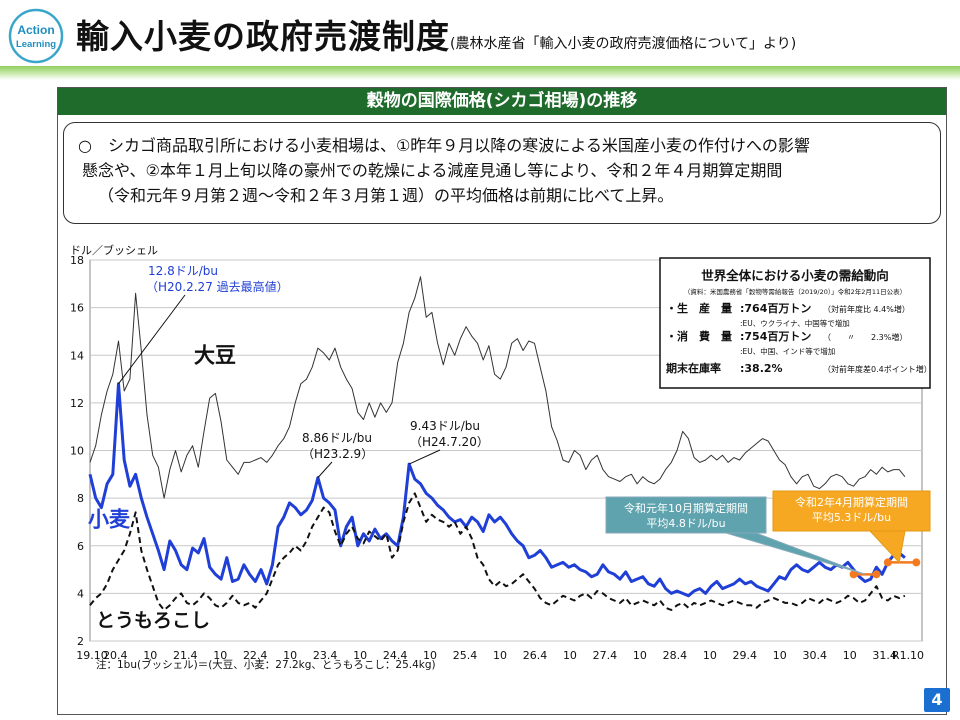 This screenshot has width=960, height=720. I want to click on supply-row-detail: :EU、ウクライナ、中国等で増加, so click(795, 323).